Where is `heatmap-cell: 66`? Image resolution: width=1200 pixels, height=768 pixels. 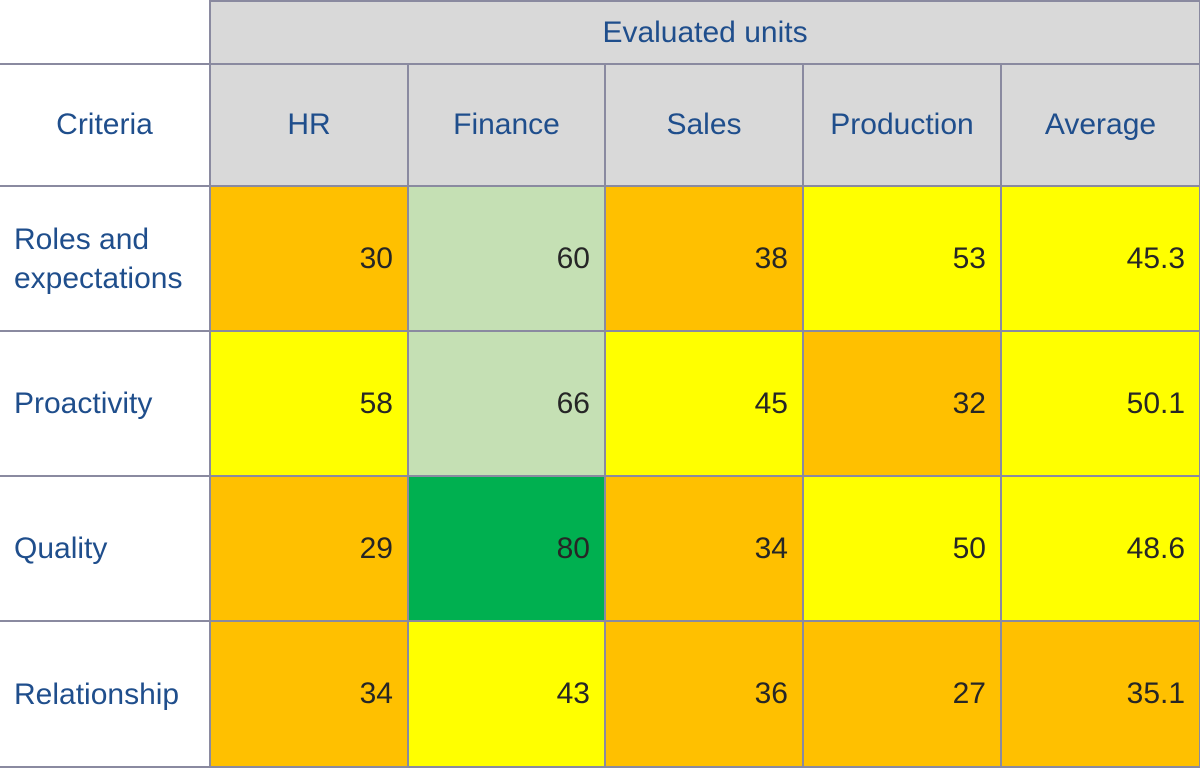 heatmap-cell: 66 is located at coordinates (506, 403).